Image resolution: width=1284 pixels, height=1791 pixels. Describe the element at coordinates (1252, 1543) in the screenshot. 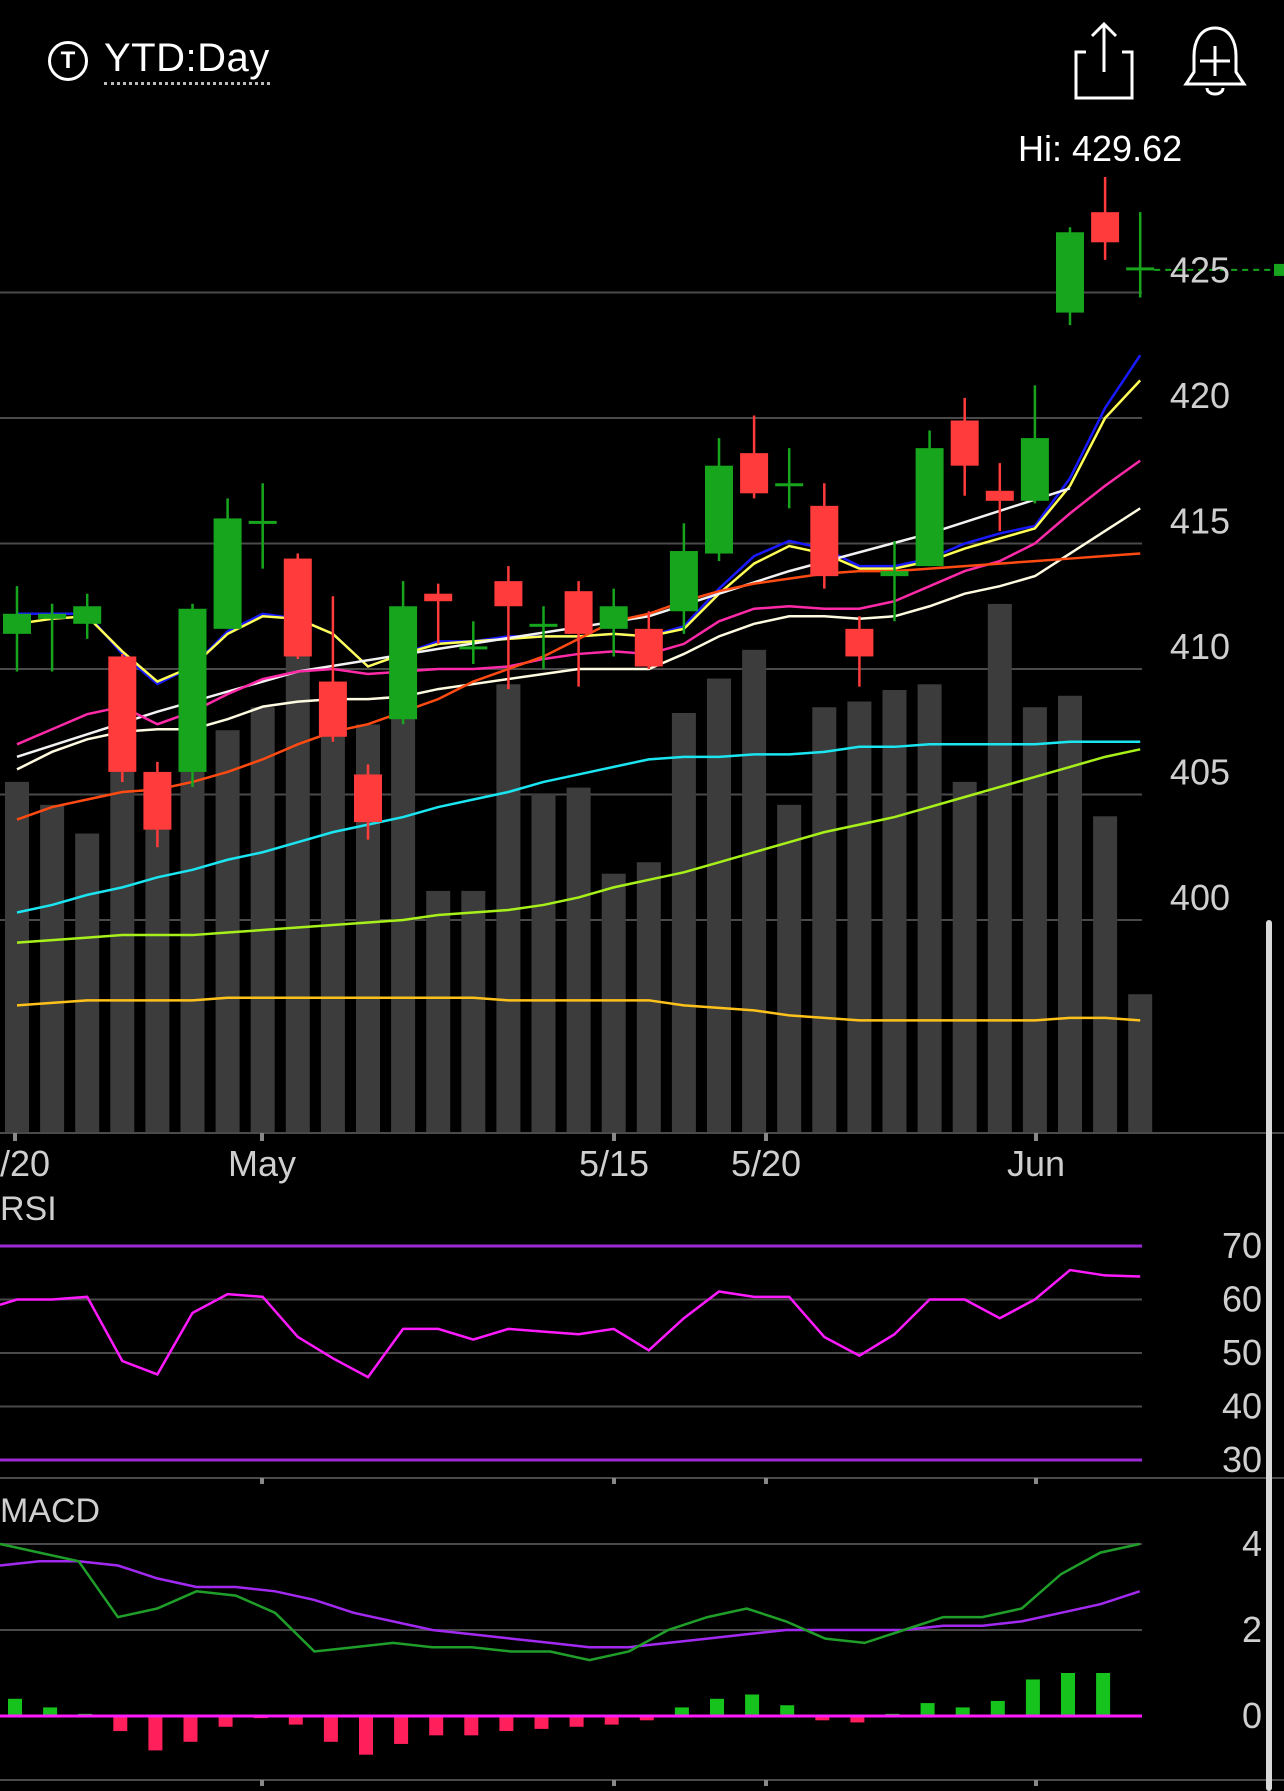

I see `macd-tick-label: 4` at that location.